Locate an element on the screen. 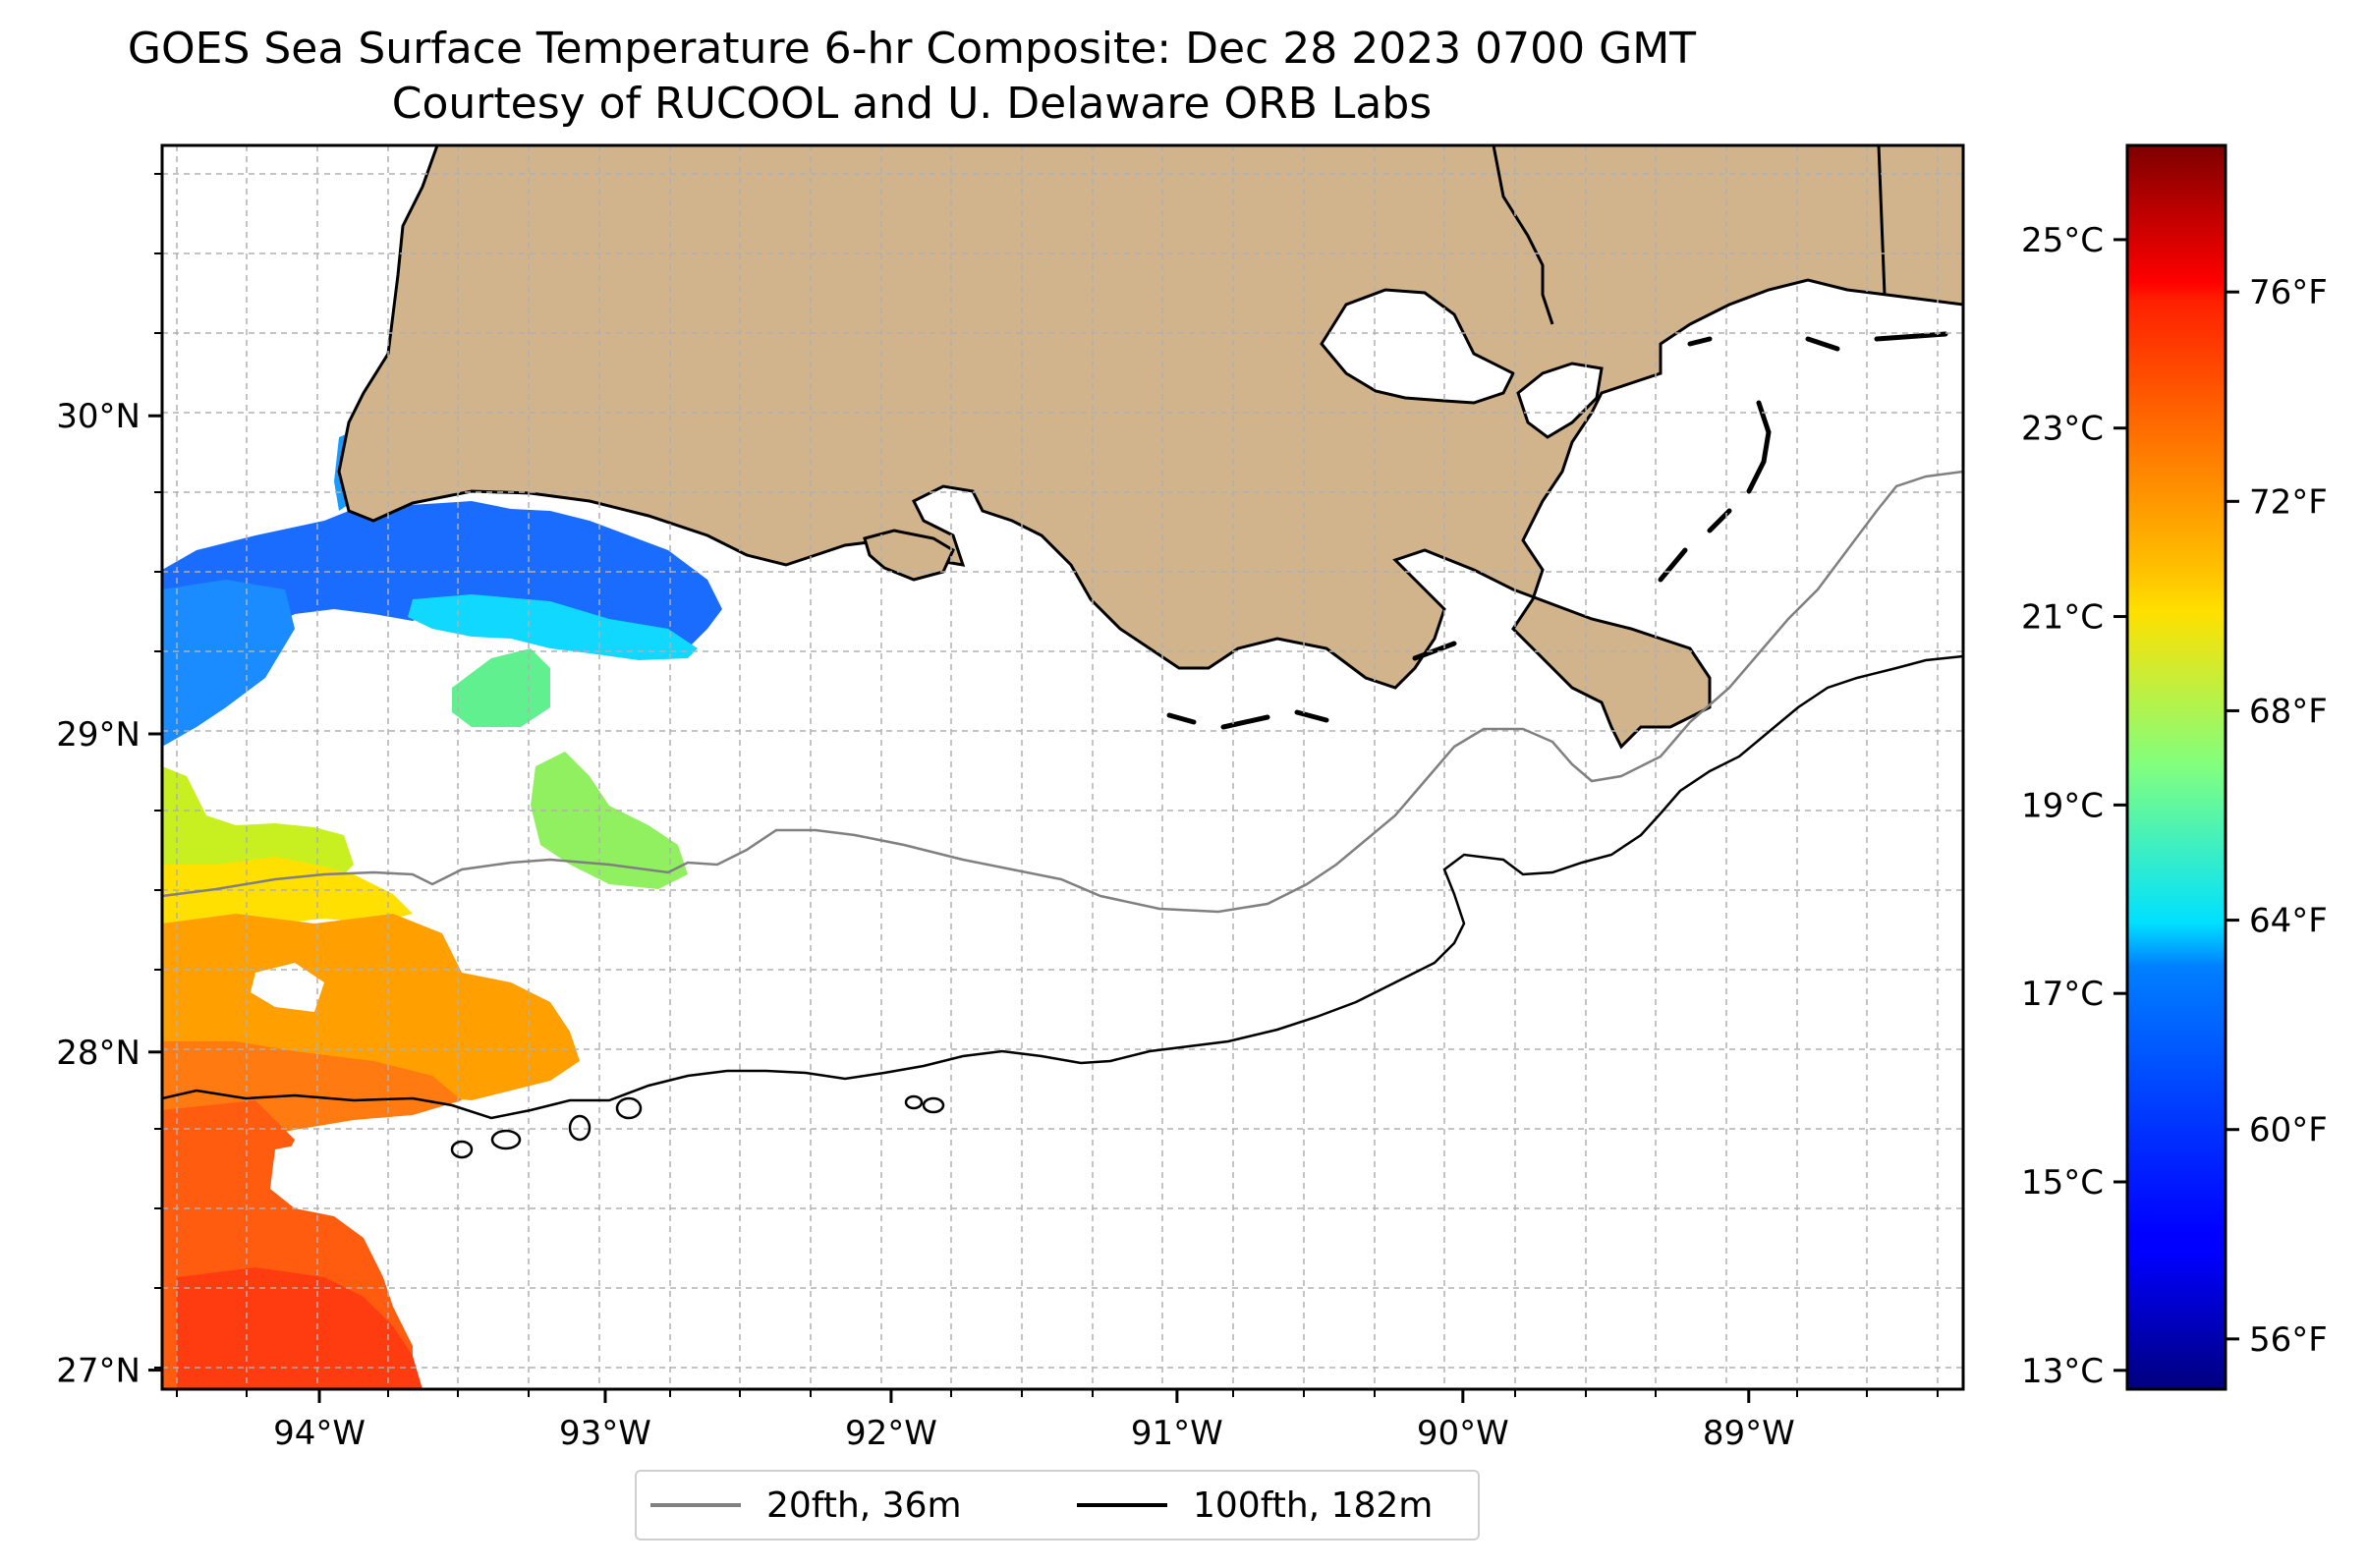 The image size is (2367, 1568). legend-swatch-black is located at coordinates (1122, 1505).